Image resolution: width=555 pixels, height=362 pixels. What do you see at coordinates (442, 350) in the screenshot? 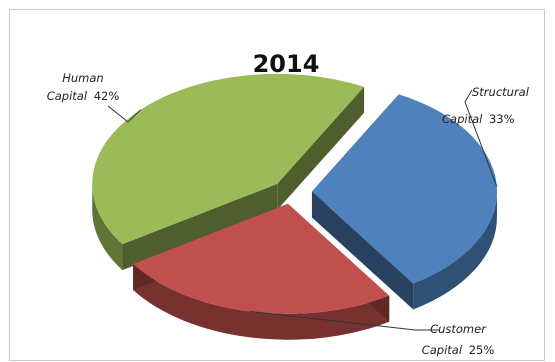
I see `label-customer-capital: Capital` at bounding box center [442, 350].